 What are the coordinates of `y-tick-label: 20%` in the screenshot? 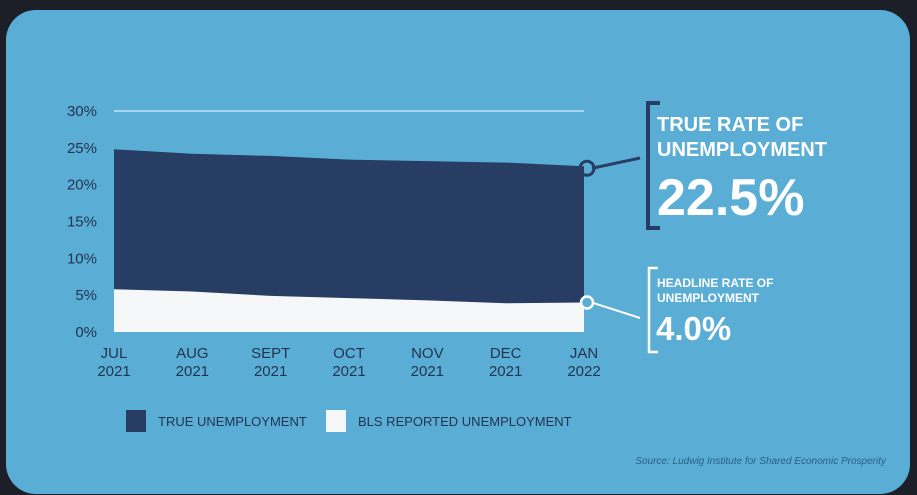 It's located at (82, 185).